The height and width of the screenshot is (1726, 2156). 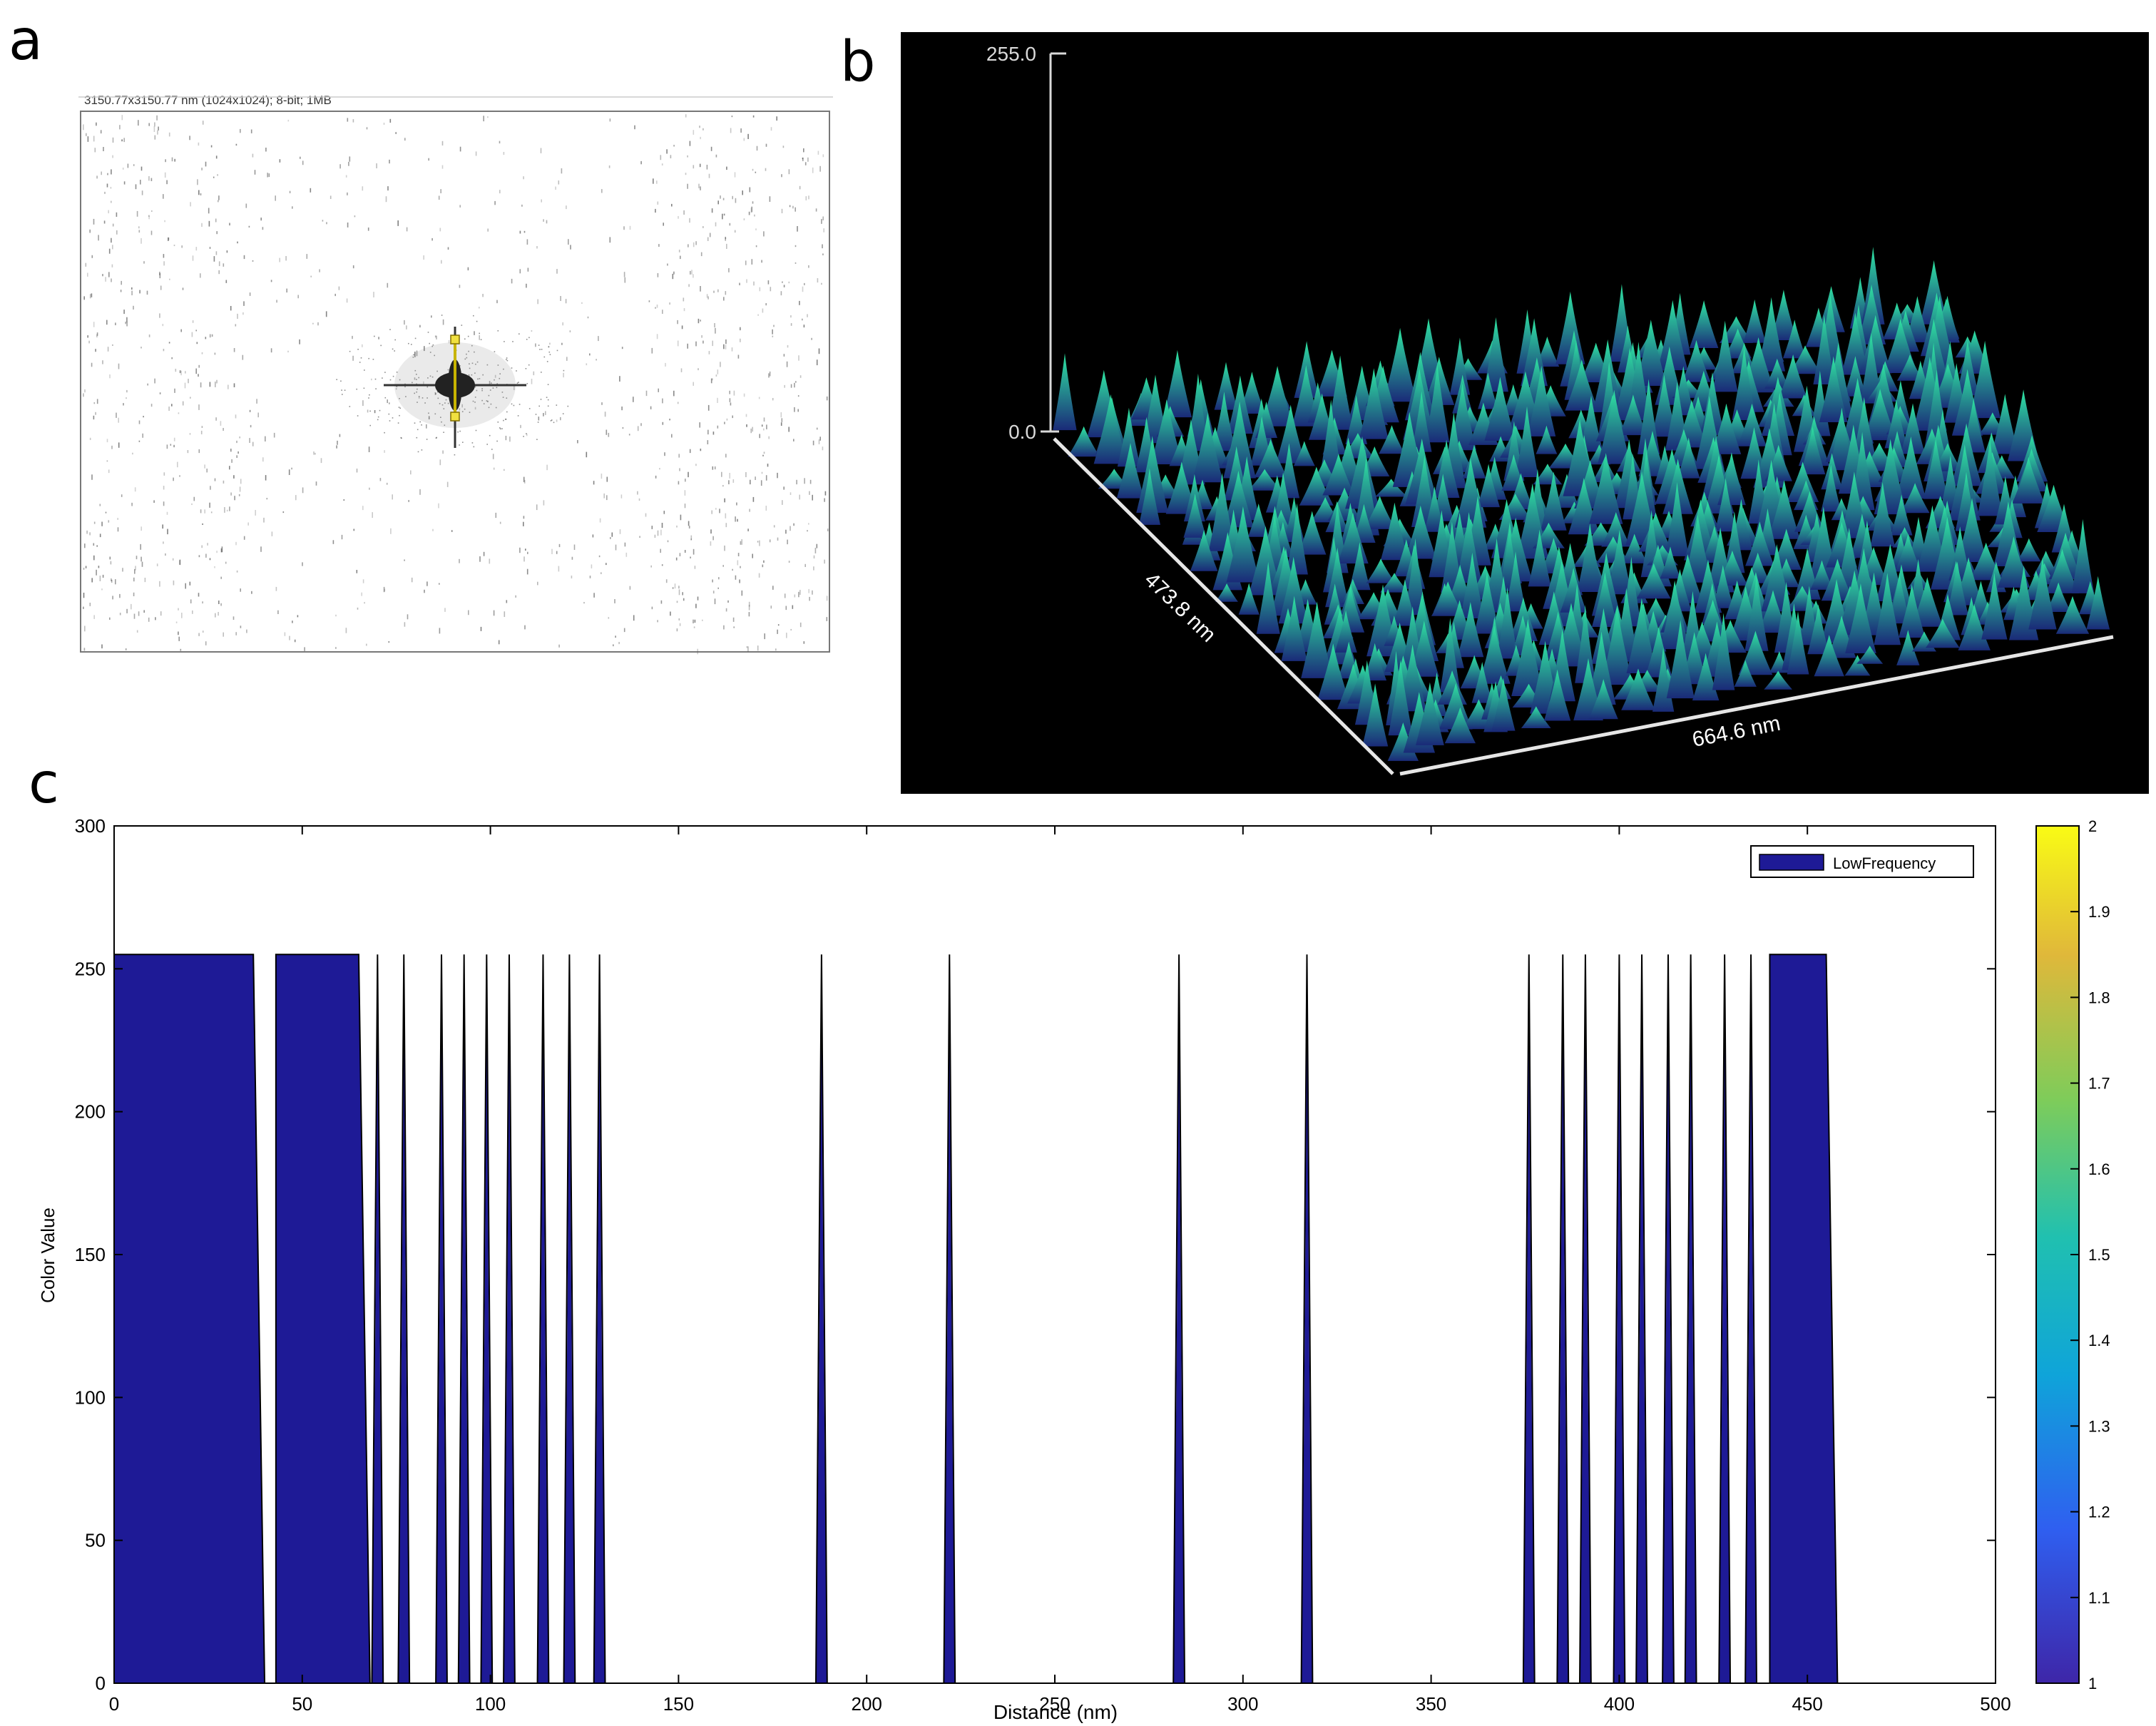 I want to click on colorbar-ticks: 1 1.1 1.2 1.3 1.4 1.5 1.6 1.7 1.8 1.9 2, so click(x=2090, y=1254).